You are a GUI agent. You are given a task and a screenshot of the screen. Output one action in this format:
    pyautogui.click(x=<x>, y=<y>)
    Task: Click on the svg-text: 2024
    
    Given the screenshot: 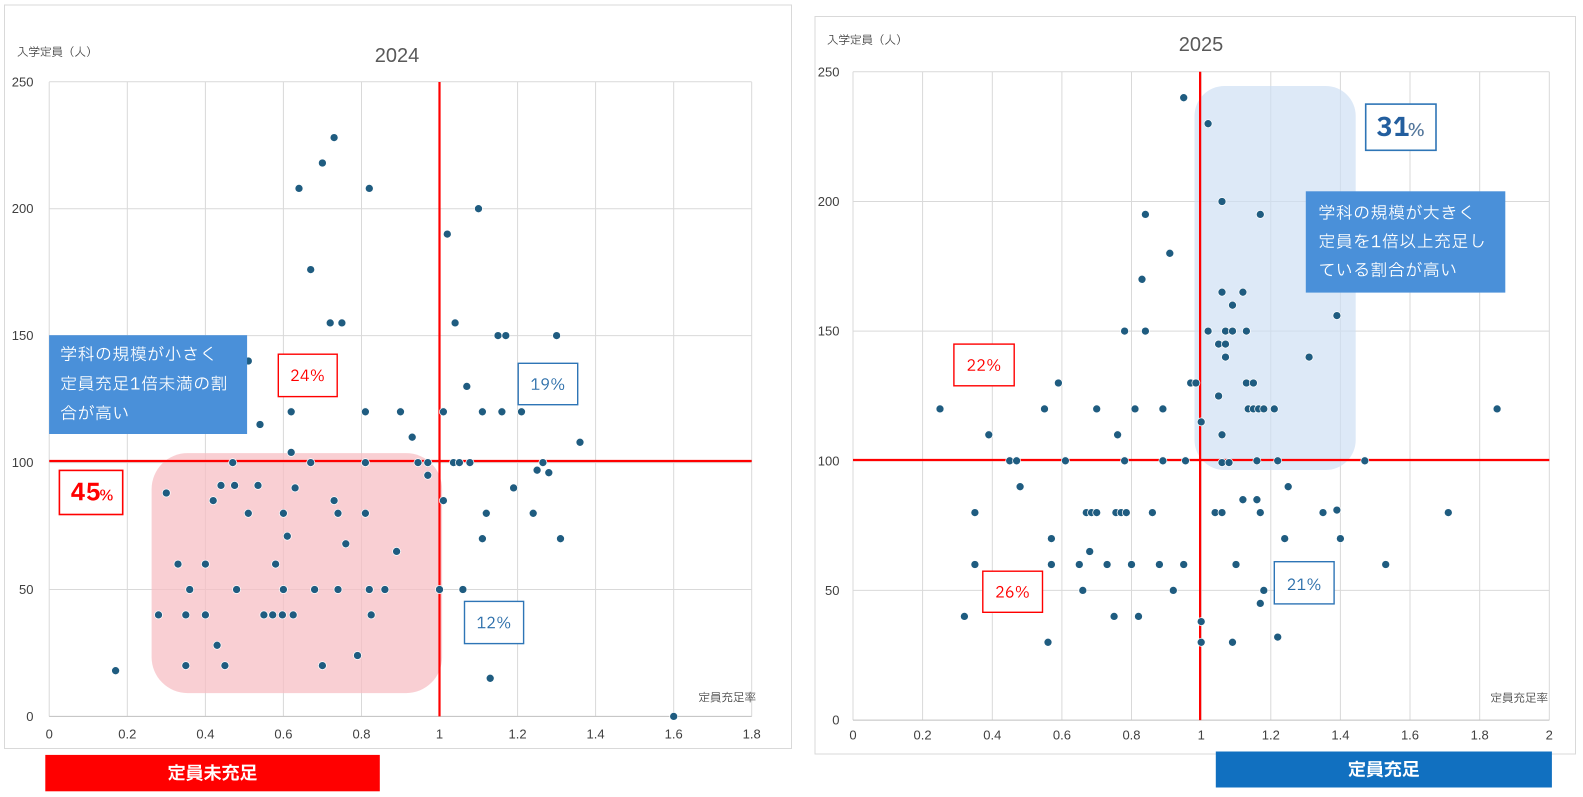 What is the action you would take?
    pyautogui.click(x=397, y=56)
    